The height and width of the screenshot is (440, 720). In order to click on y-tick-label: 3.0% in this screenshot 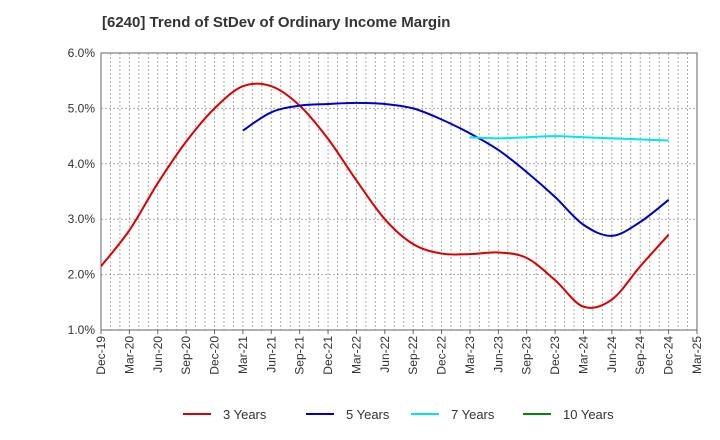, I will do `click(82, 219)`.